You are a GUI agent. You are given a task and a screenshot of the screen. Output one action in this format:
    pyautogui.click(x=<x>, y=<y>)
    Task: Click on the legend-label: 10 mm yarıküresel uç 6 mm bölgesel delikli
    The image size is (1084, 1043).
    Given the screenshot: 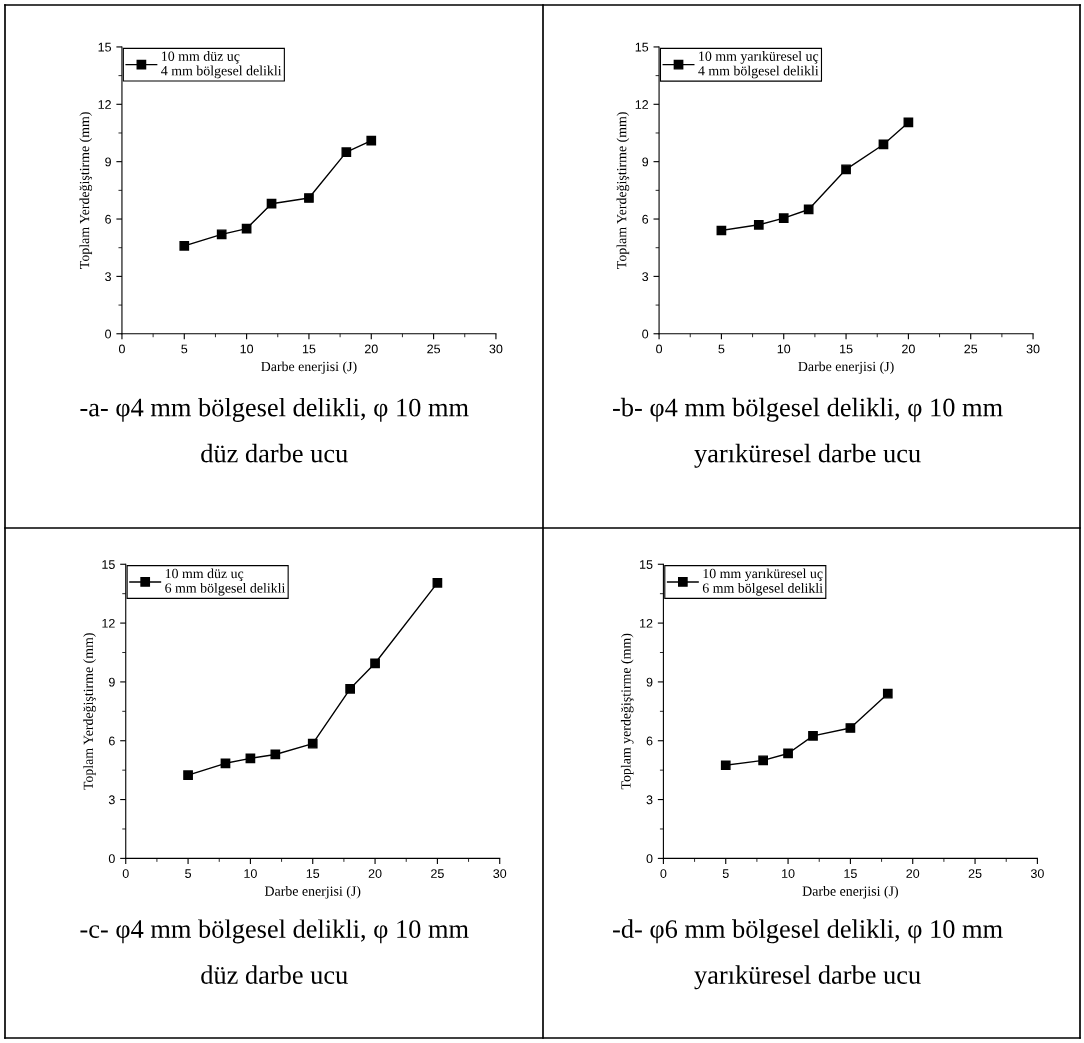 What is the action you would take?
    pyautogui.click(x=762, y=582)
    